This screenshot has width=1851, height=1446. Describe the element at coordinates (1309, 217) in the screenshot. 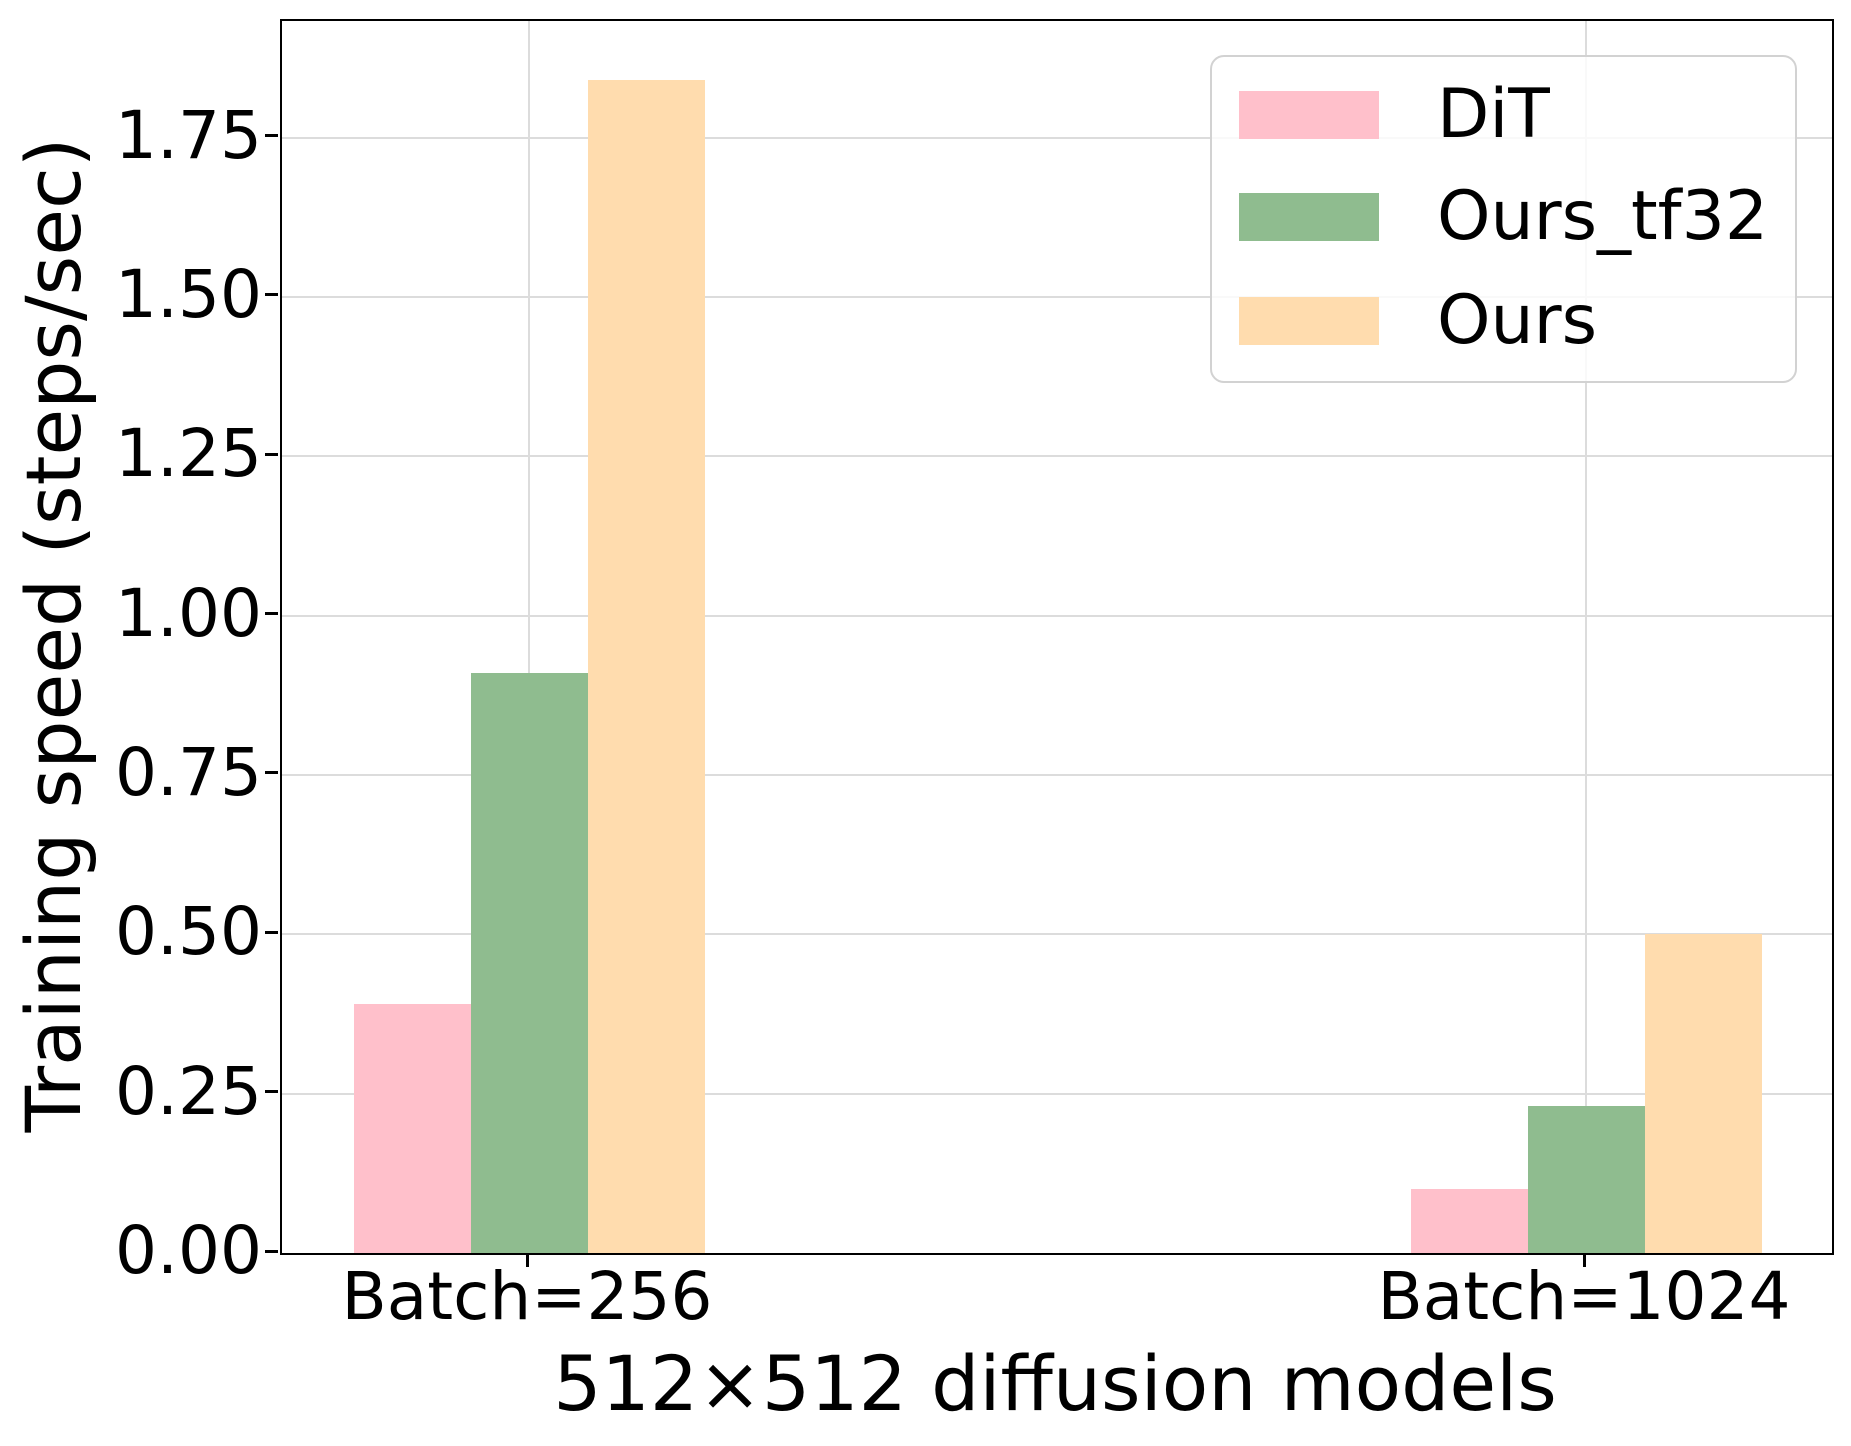

I see `legend-swatch-ours-tf32` at that location.